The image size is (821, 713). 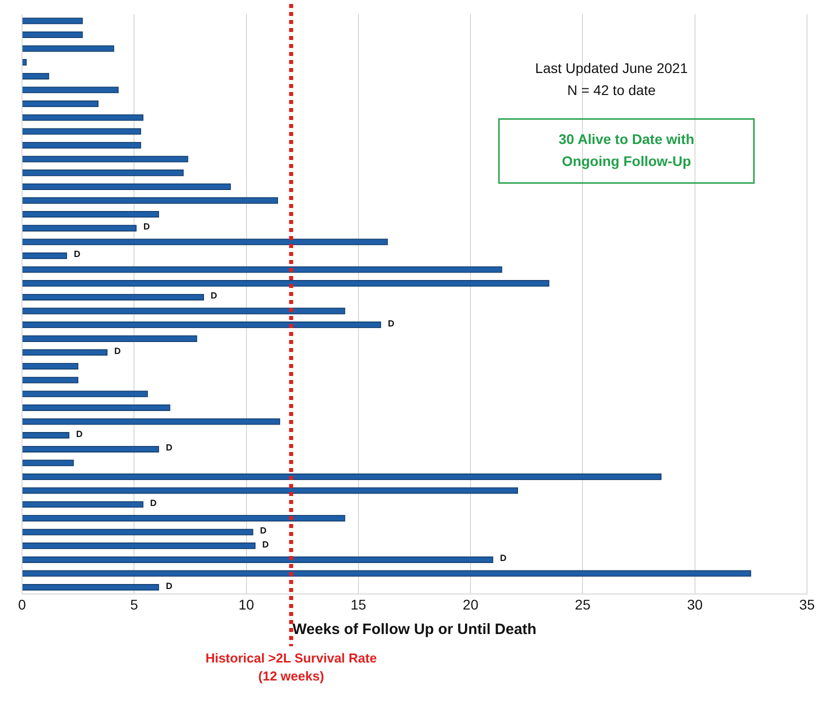 What do you see at coordinates (414, 629) in the screenshot?
I see `x-axis-title: Weeks of Follow Up or Until Death` at bounding box center [414, 629].